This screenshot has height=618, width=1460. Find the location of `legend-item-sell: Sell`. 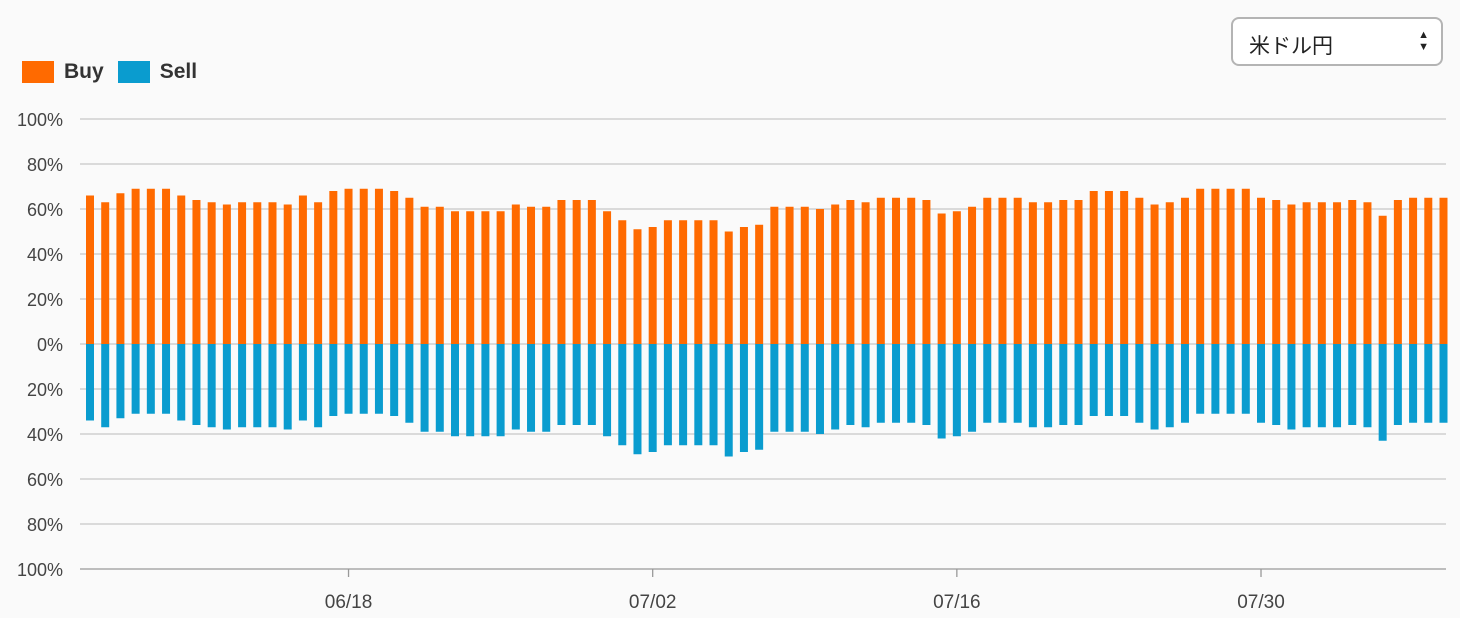

legend-item-sell: Sell is located at coordinates (157, 72).